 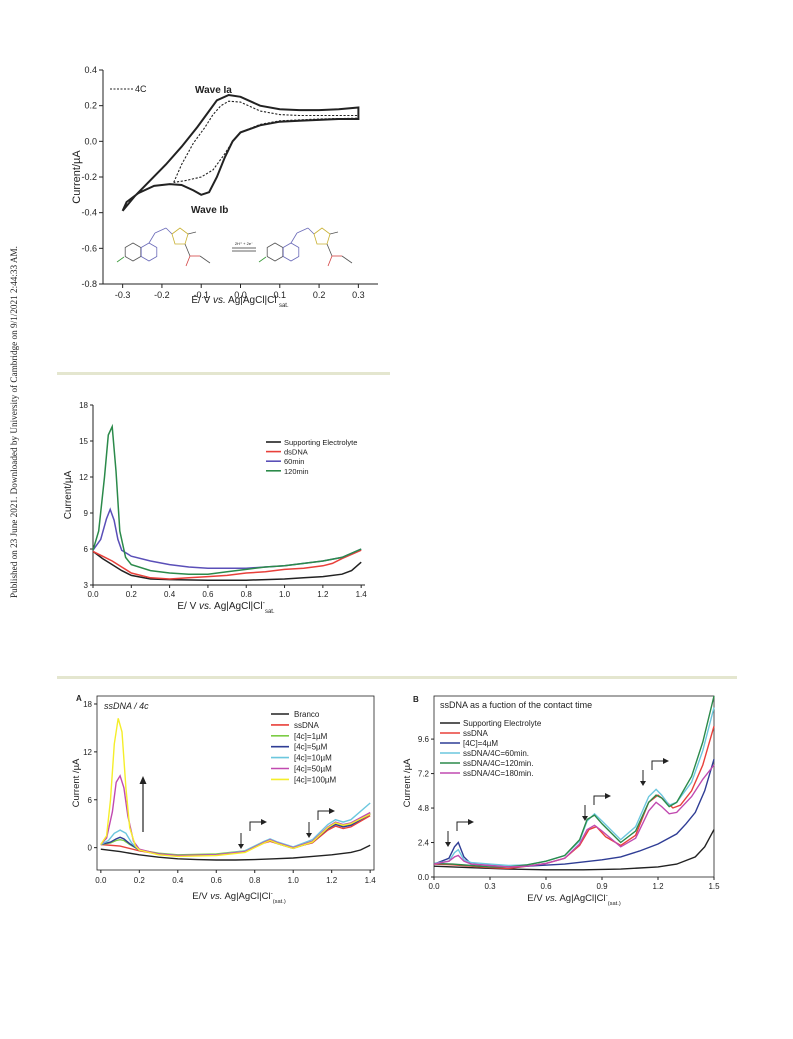 I want to click on legend-label: ssDNA/4C=180min., so click(x=498, y=773).